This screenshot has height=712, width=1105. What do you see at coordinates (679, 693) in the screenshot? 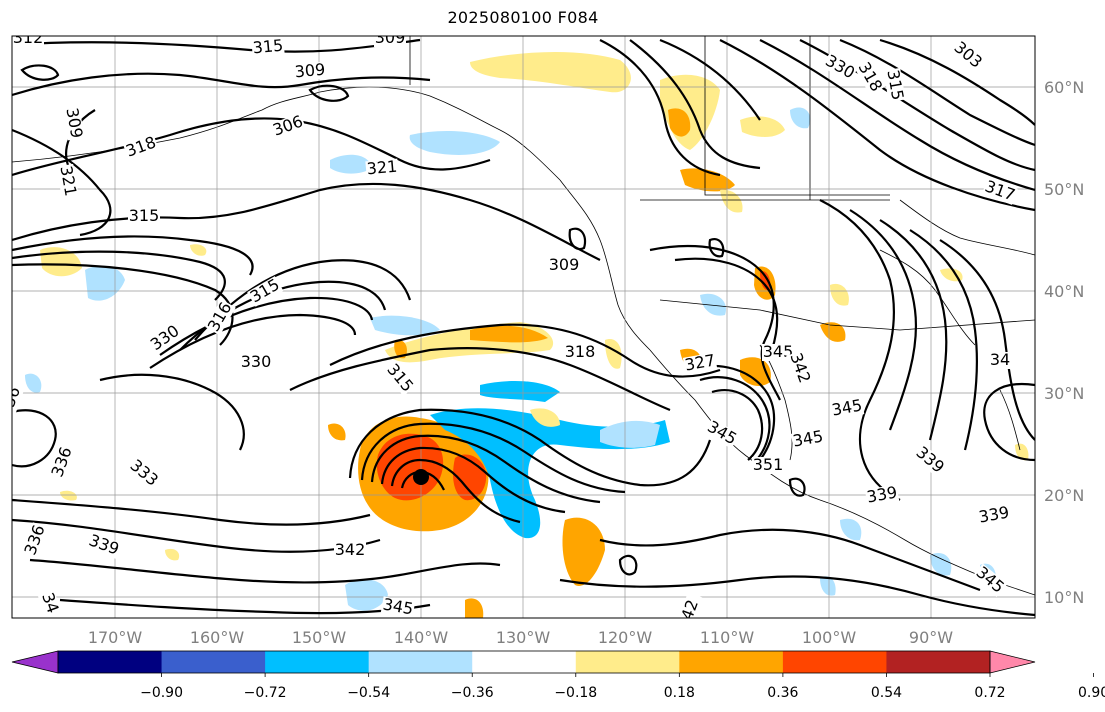
I see `colorbar-tick-label: 0.18` at bounding box center [679, 693].